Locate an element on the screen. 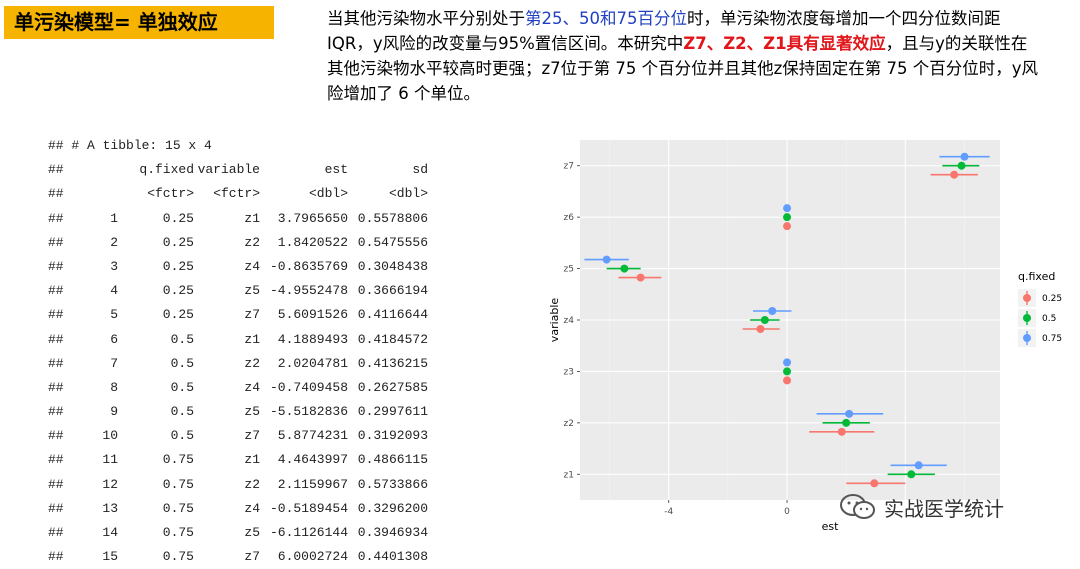  tibble-cell: z5 is located at coordinates (252, 412).